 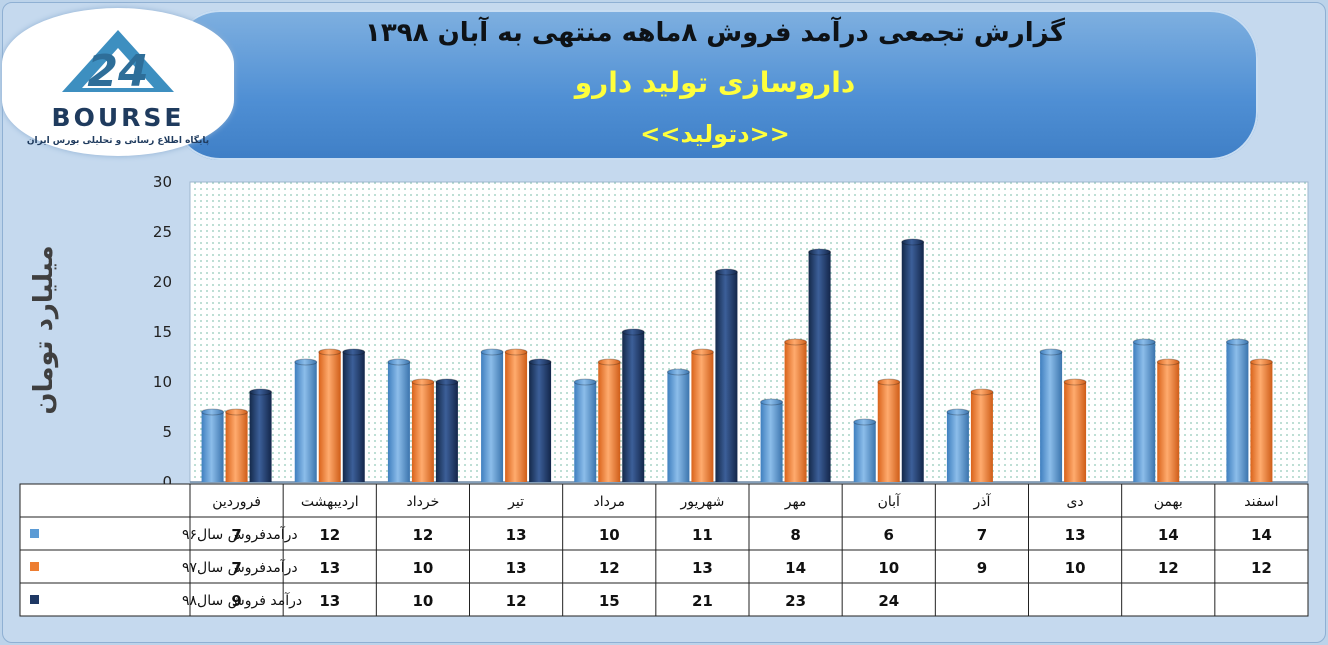 I want to click on data-label: 24, so click(x=888, y=601).